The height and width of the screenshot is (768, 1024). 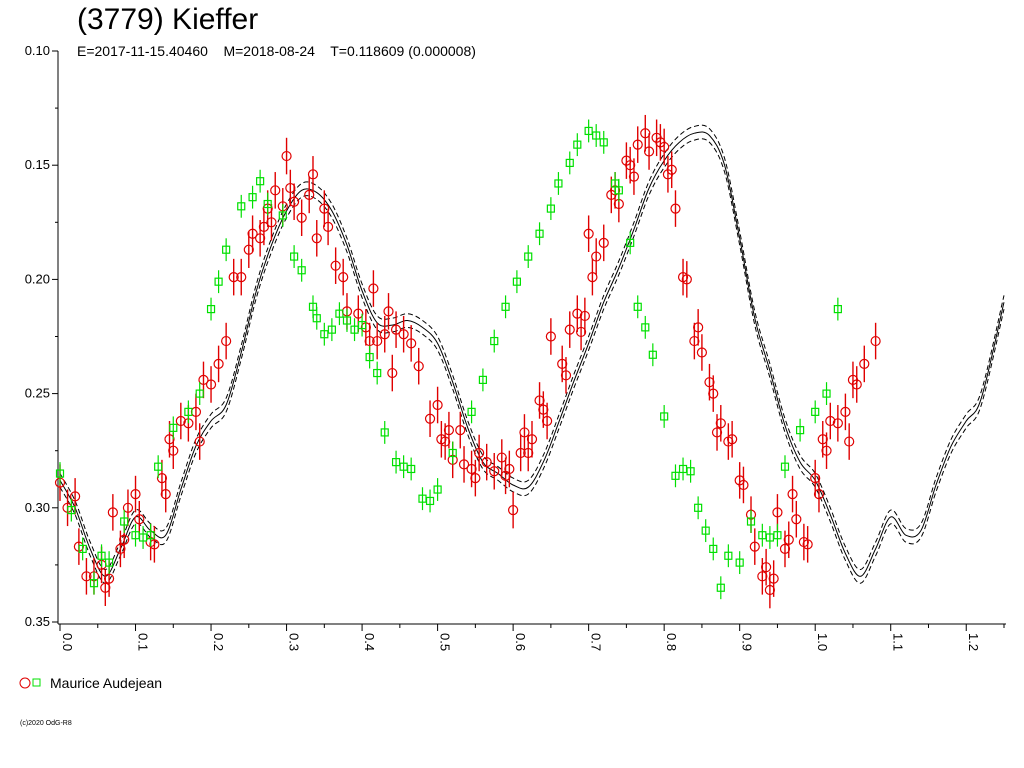 I want to click on legend-label: Maurice Audejean, so click(x=106, y=683).